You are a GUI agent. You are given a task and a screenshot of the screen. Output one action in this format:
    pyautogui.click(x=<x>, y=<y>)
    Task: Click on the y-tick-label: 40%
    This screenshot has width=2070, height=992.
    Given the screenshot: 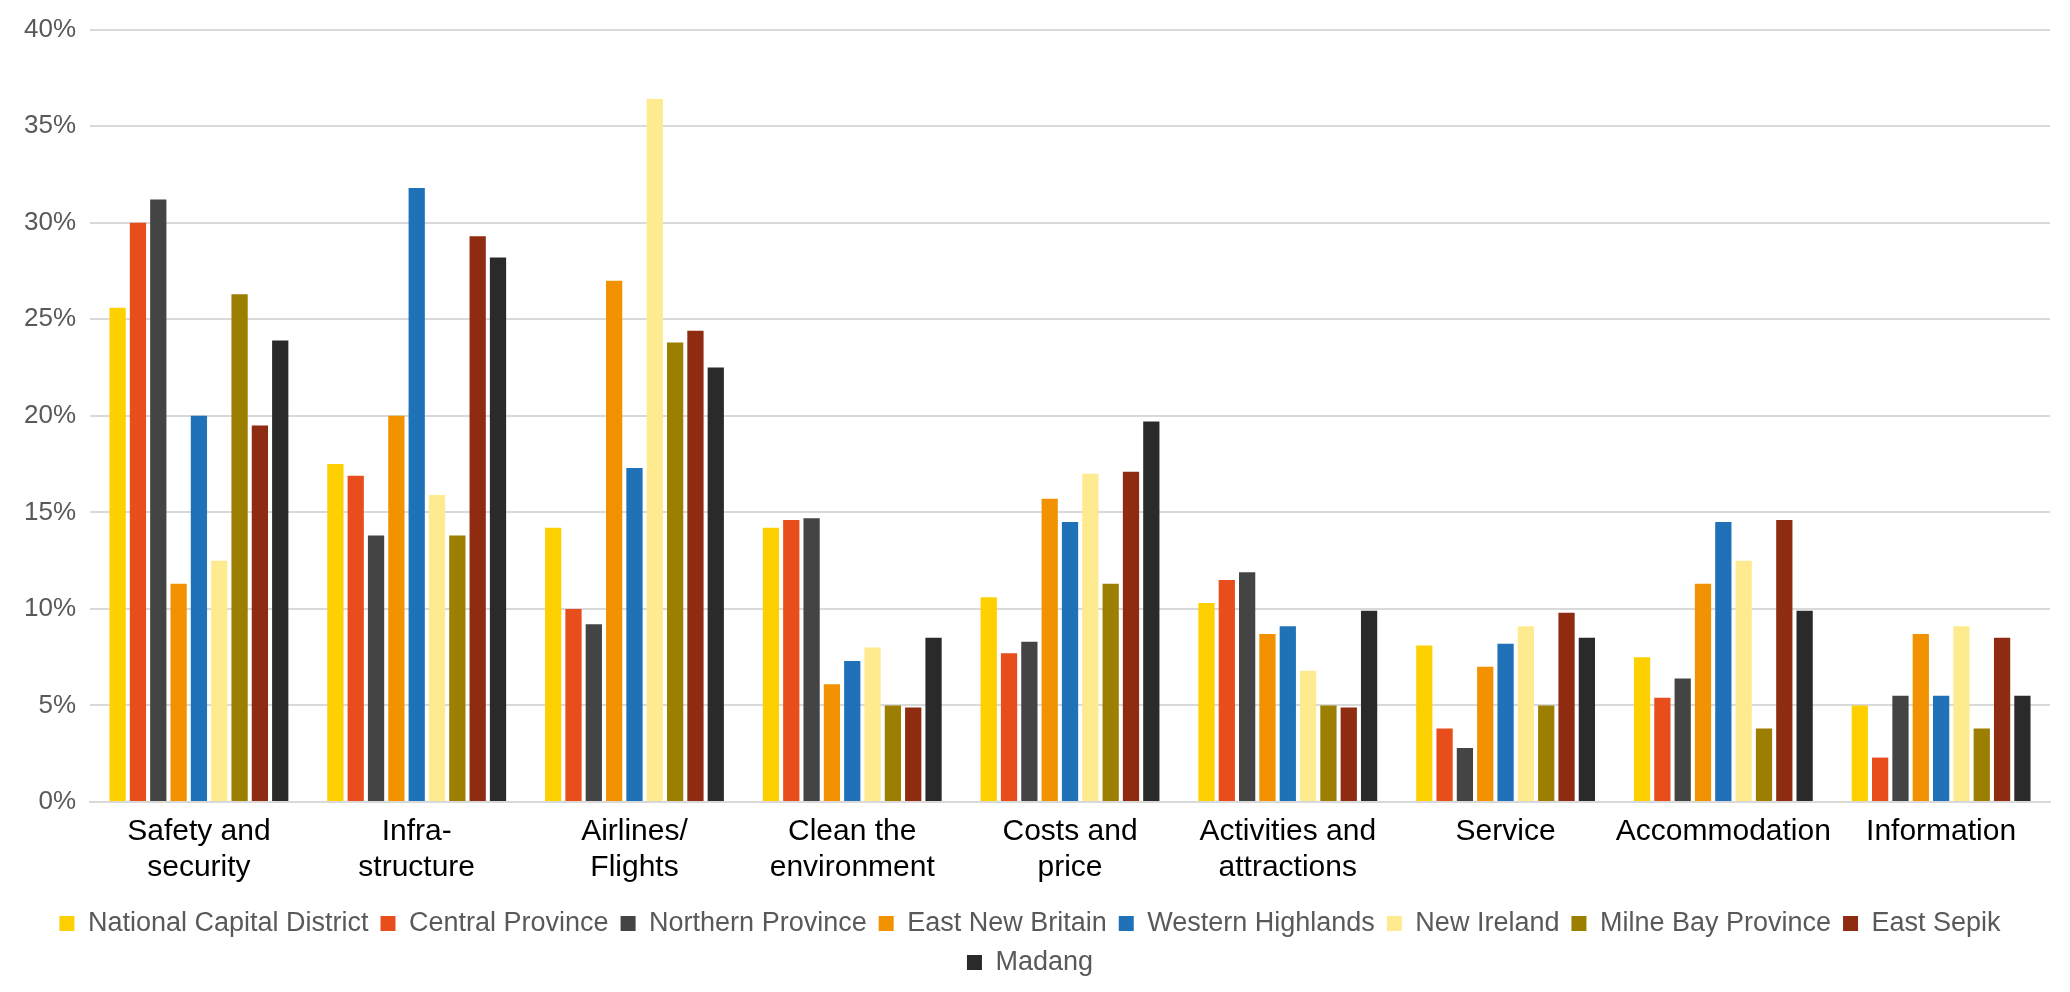 What is the action you would take?
    pyautogui.click(x=50, y=27)
    